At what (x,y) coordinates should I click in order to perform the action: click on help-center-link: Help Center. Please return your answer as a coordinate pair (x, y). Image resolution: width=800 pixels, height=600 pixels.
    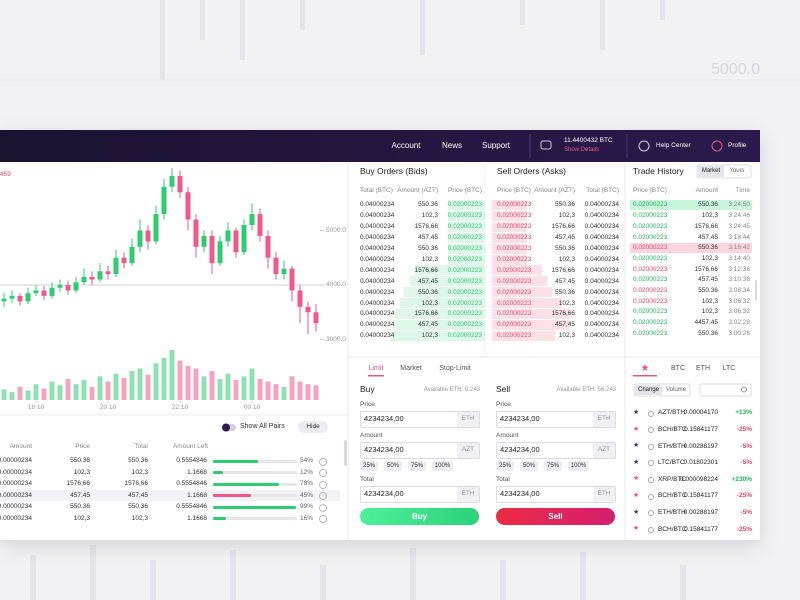
    Looking at the image, I should click on (673, 146).